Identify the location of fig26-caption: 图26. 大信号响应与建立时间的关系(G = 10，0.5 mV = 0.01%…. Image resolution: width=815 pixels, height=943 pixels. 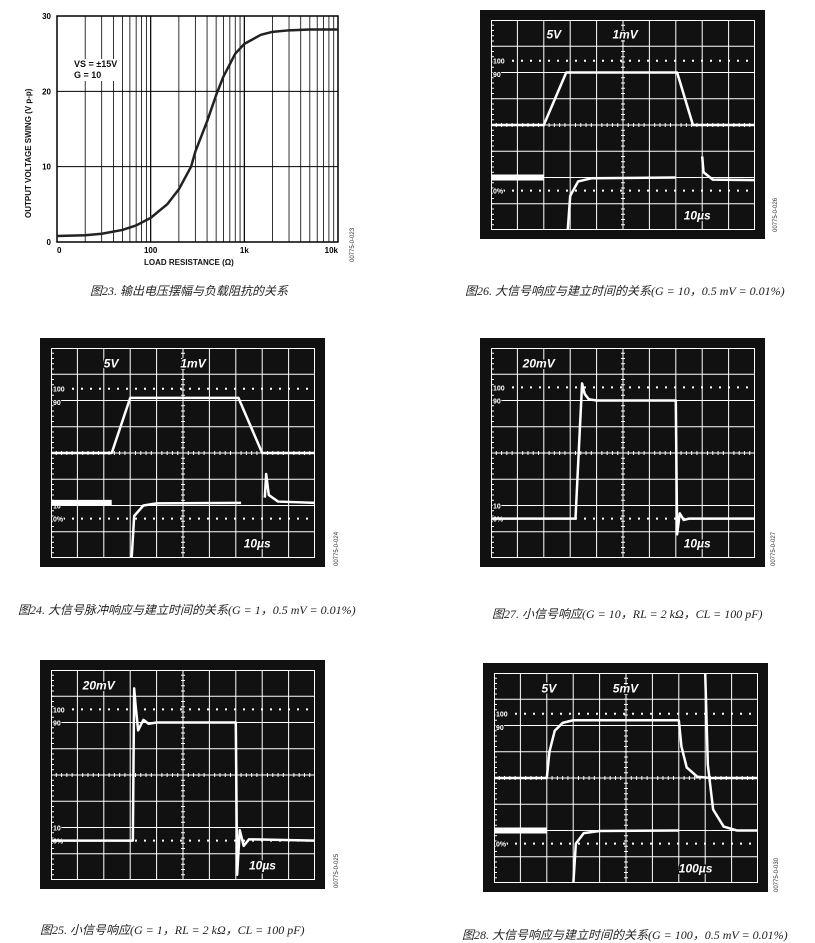
(625, 291).